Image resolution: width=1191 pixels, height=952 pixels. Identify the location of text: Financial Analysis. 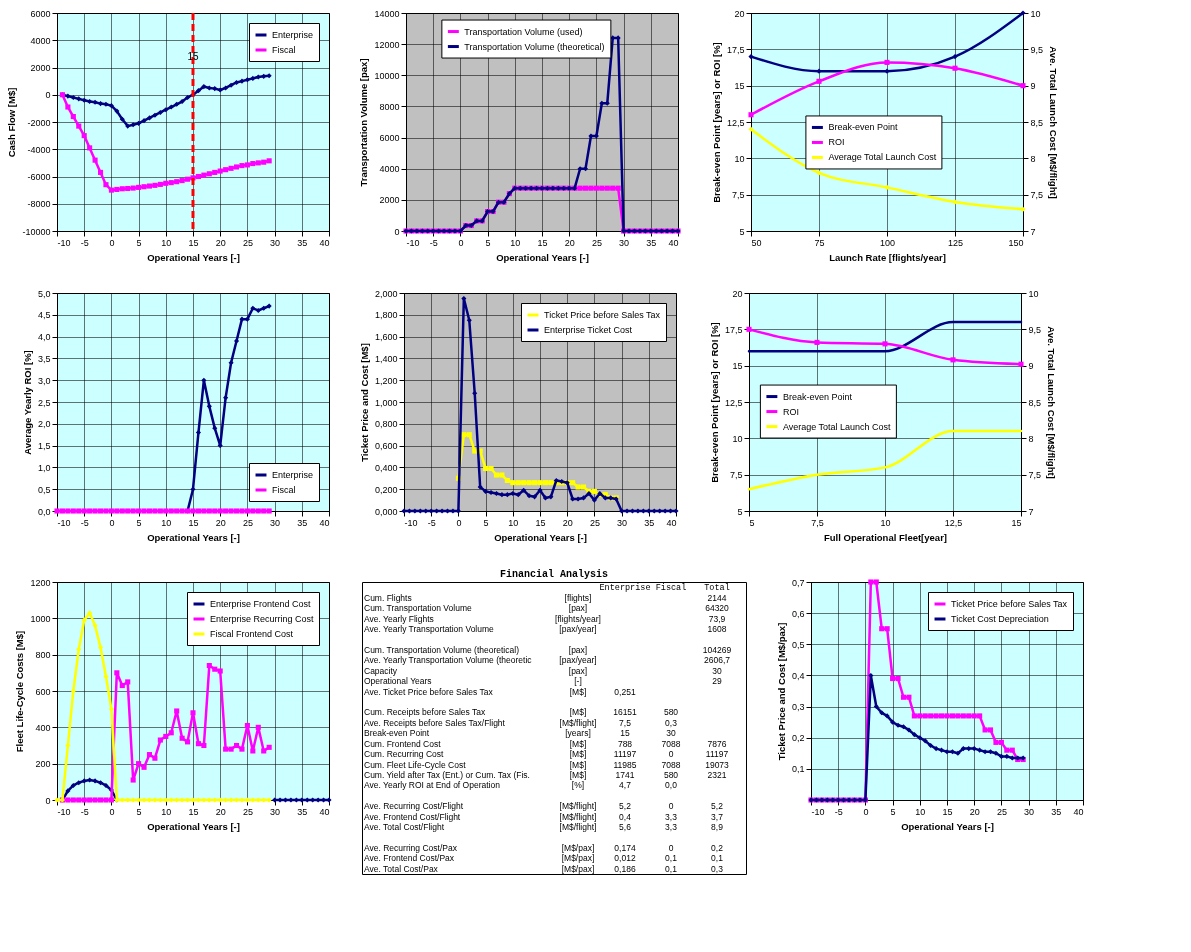
(554, 574).